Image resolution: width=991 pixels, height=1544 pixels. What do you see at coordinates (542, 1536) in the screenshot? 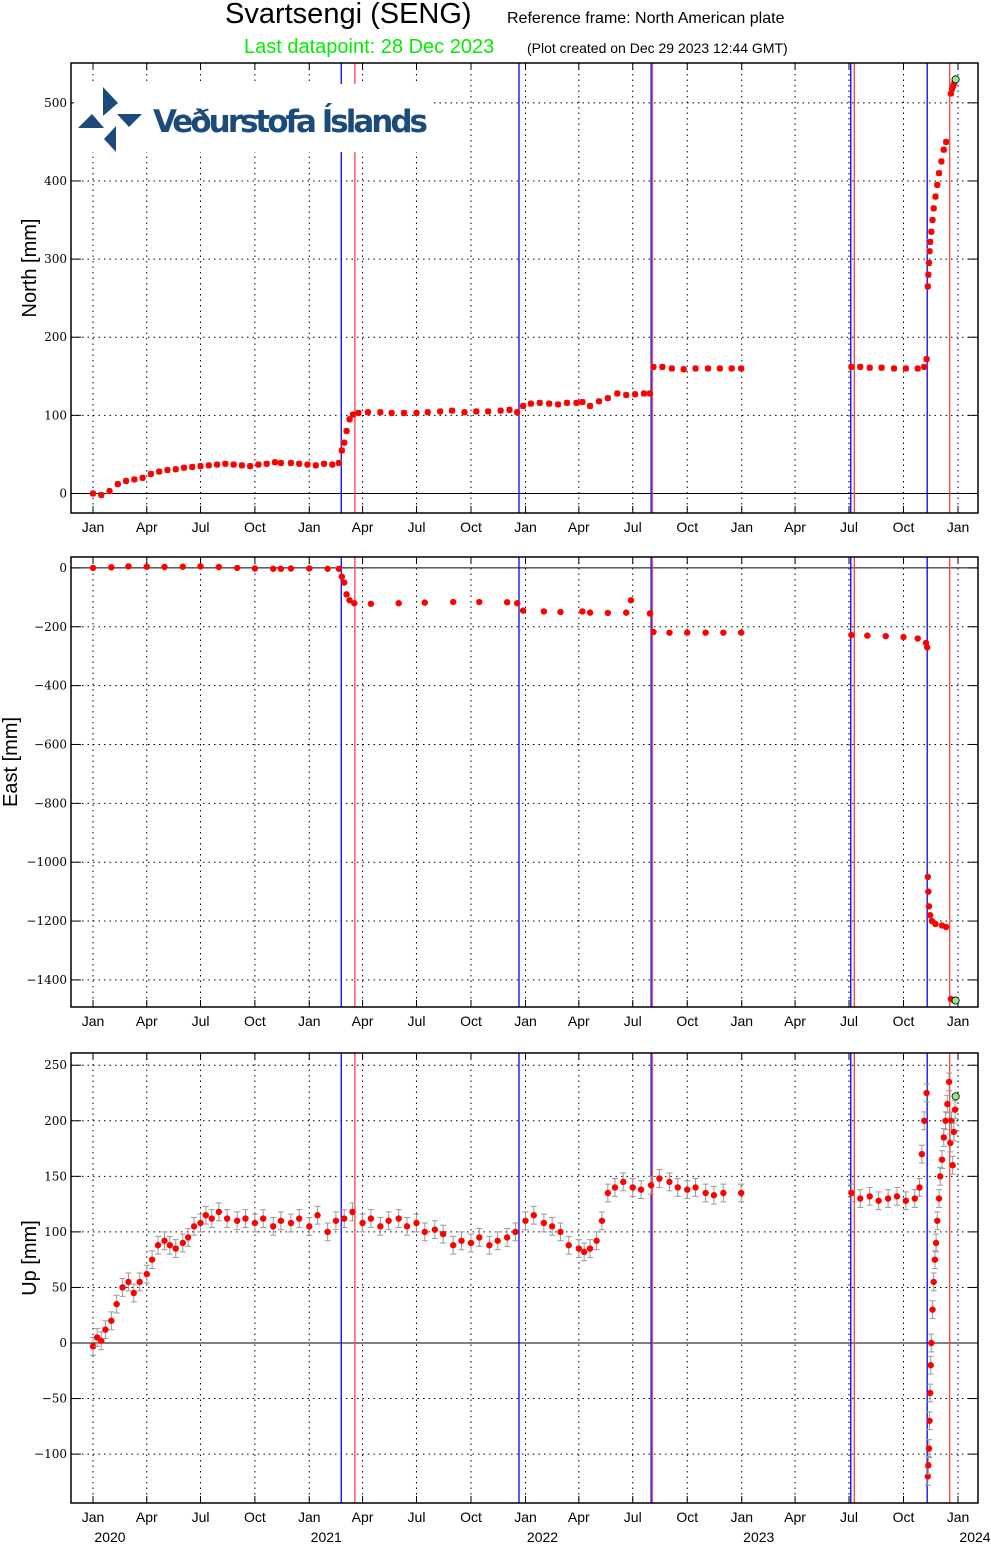
I see `year-label: 2022` at bounding box center [542, 1536].